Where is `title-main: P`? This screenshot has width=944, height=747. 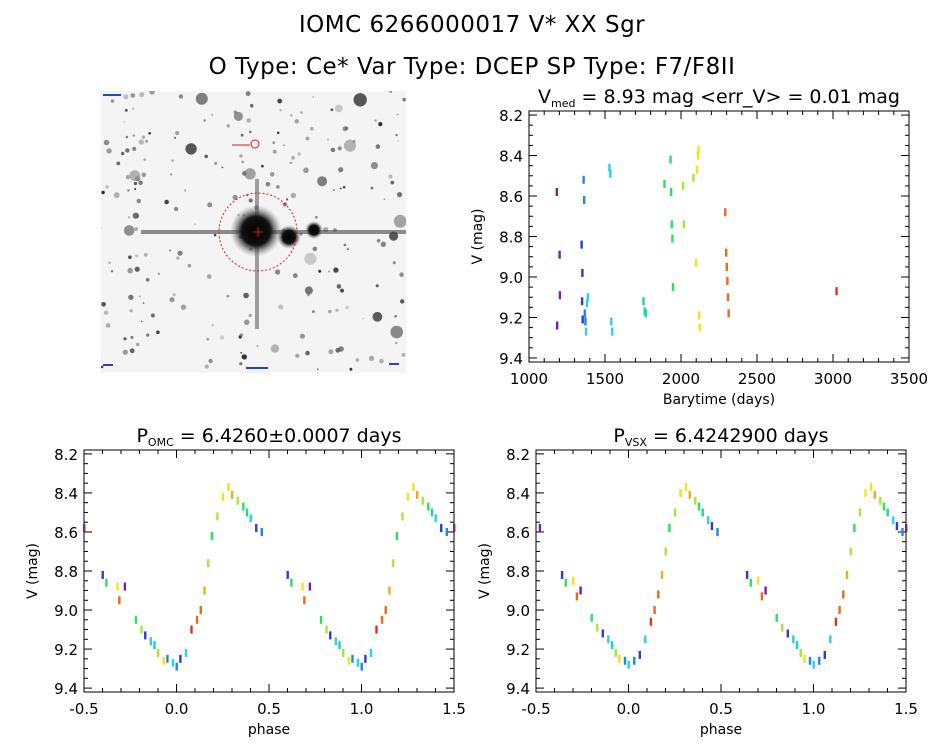 title-main: P is located at coordinates (618, 436).